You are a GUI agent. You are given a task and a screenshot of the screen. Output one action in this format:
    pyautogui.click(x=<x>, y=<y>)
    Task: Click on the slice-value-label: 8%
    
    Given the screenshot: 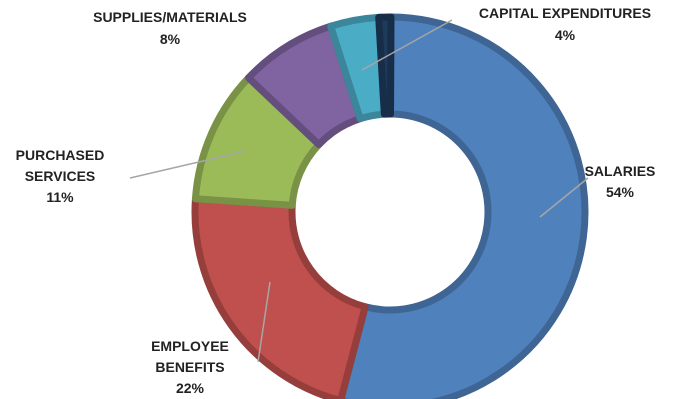 What is the action you would take?
    pyautogui.click(x=170, y=39)
    